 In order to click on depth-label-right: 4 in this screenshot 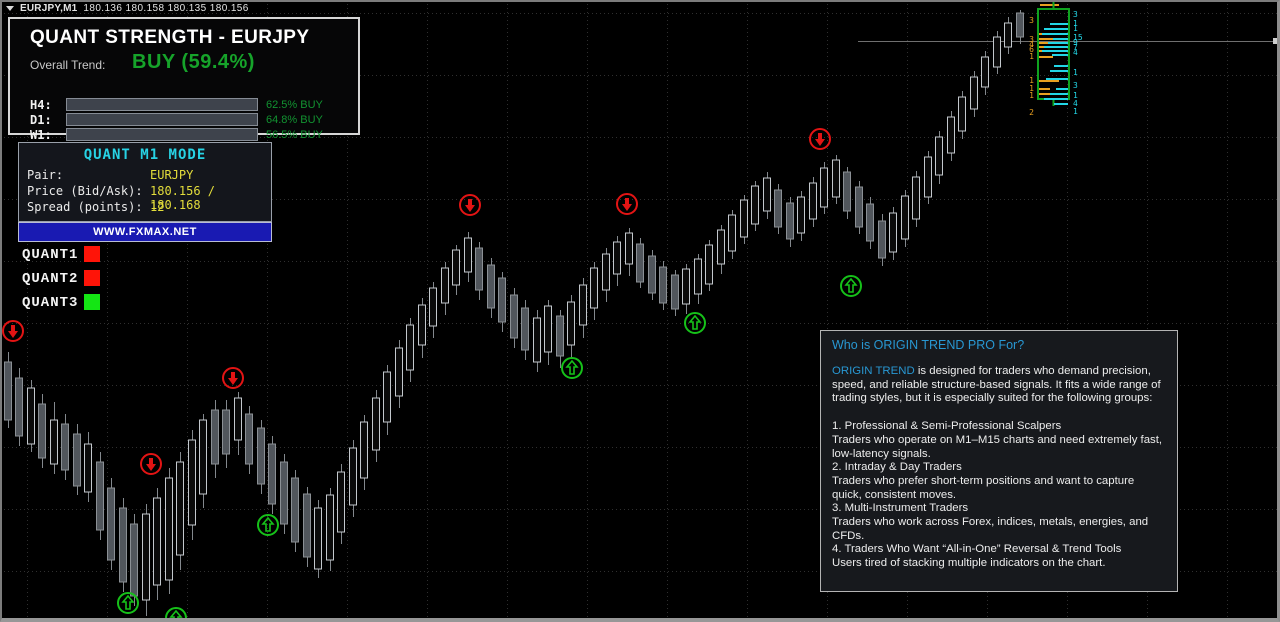, I will do `click(1075, 103)`.